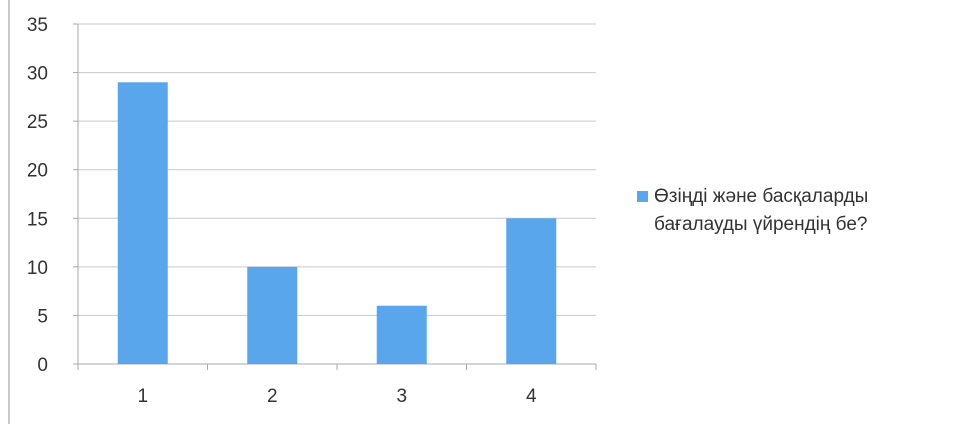 This screenshot has width=960, height=429. I want to click on y-tick-label: 30, so click(37, 74).